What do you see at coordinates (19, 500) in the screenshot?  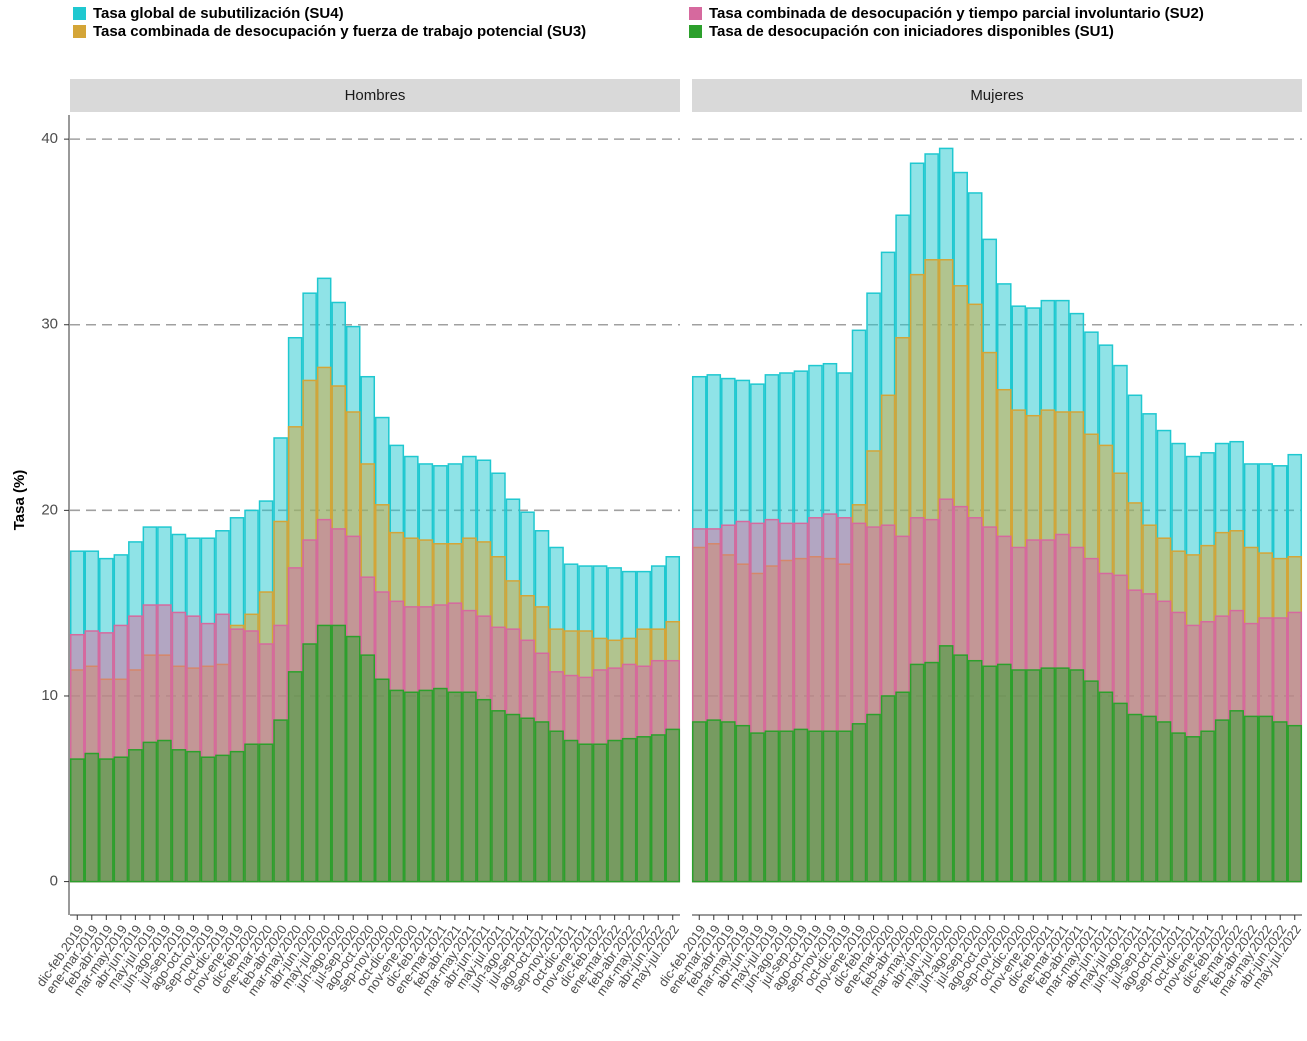 I see `y-axis-label: Tasa (%)` at bounding box center [19, 500].